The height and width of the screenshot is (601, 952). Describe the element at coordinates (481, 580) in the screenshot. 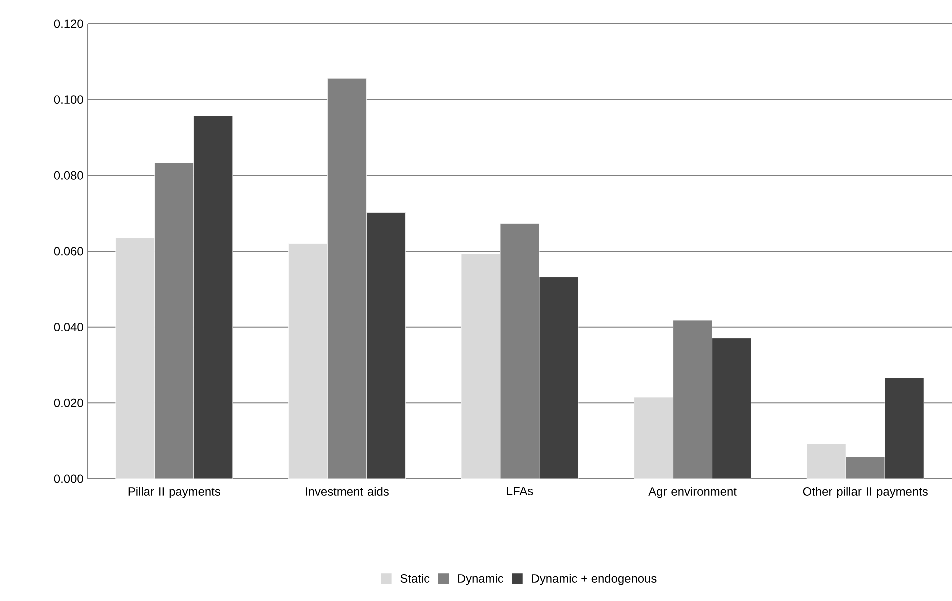

I see `legend-label: Dynamic` at that location.